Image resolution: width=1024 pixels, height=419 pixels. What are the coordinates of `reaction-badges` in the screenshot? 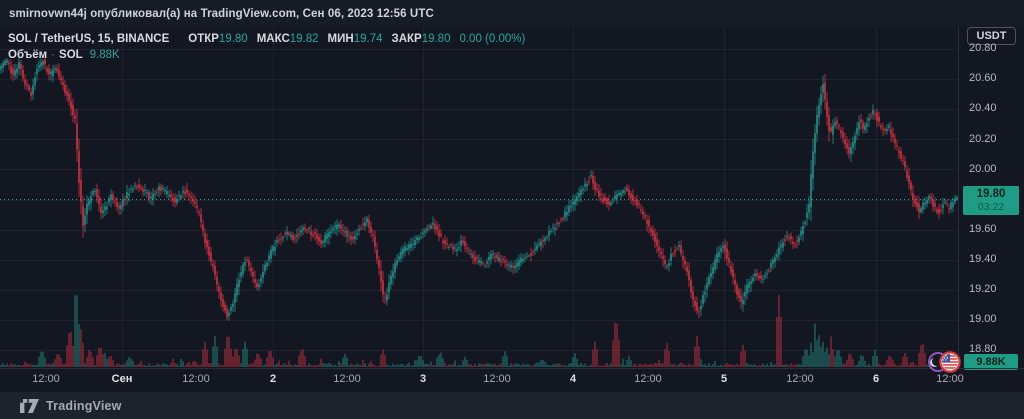 It's located at (951, 362).